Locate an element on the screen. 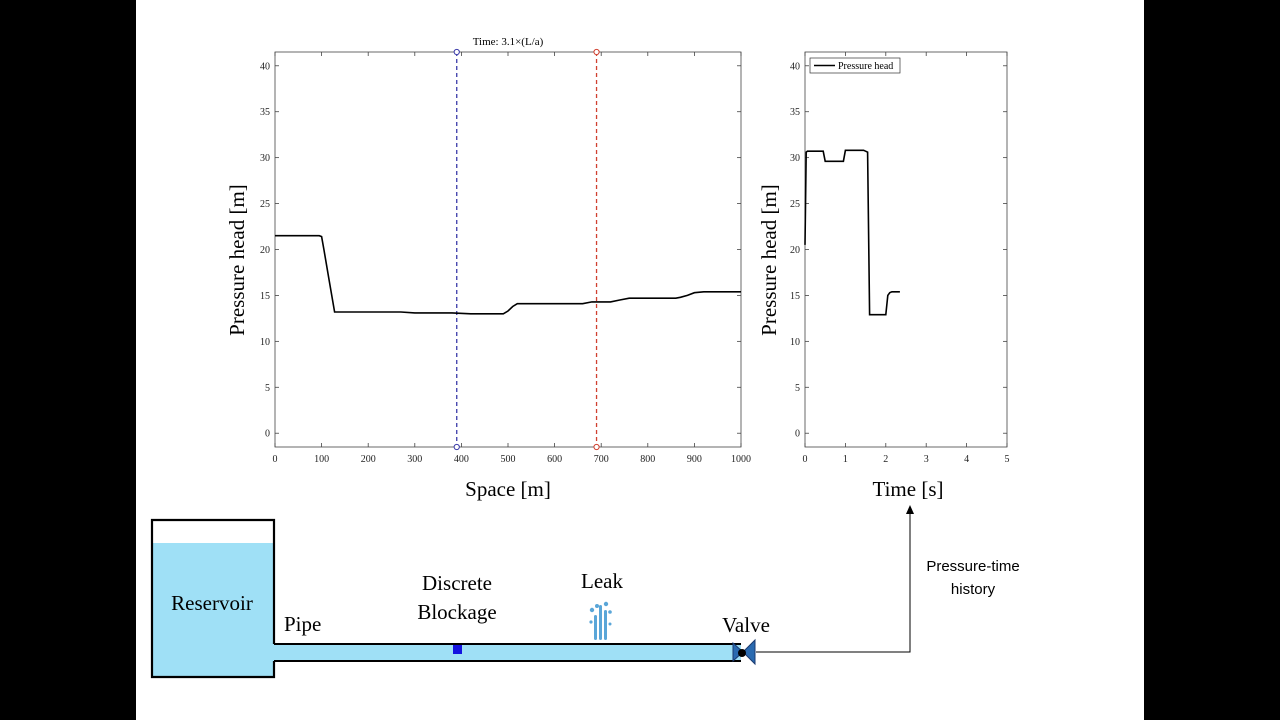 The width and height of the screenshot is (1280, 720). time-pressure-line is located at coordinates (852, 232).